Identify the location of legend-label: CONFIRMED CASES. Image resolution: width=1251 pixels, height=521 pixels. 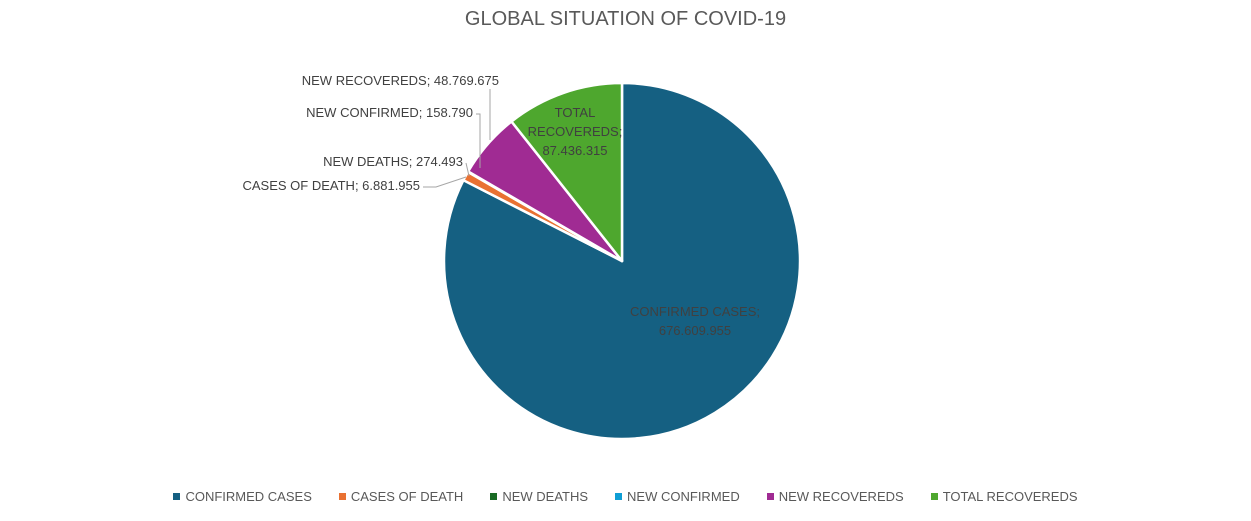
(248, 496).